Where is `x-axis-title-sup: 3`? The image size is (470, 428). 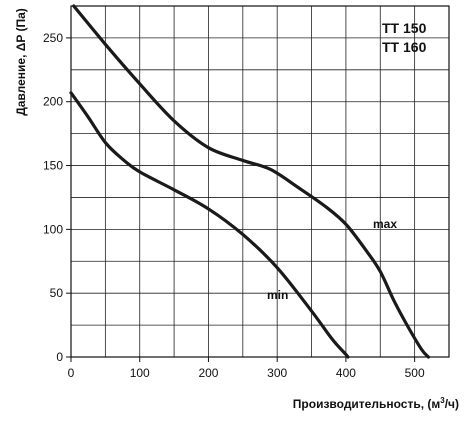 x-axis-title-sup: 3 is located at coordinates (442, 400).